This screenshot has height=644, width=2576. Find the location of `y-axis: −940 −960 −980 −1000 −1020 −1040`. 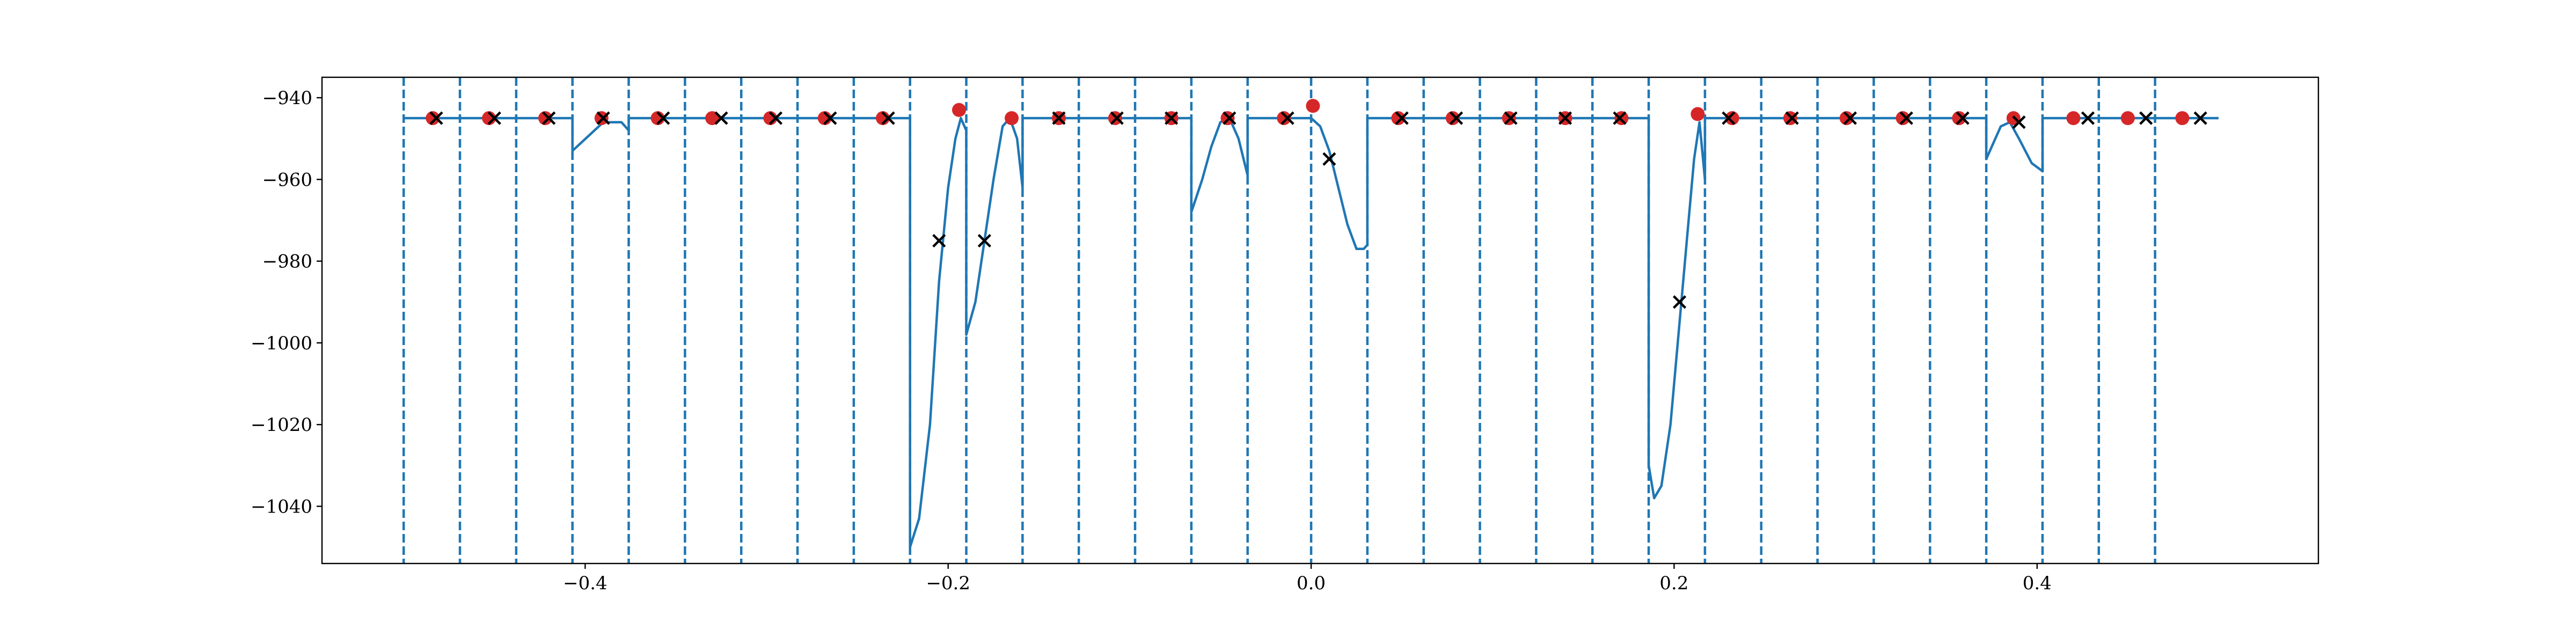

y-axis: −940 −960 −980 −1000 −1020 −1040 is located at coordinates (286, 302).